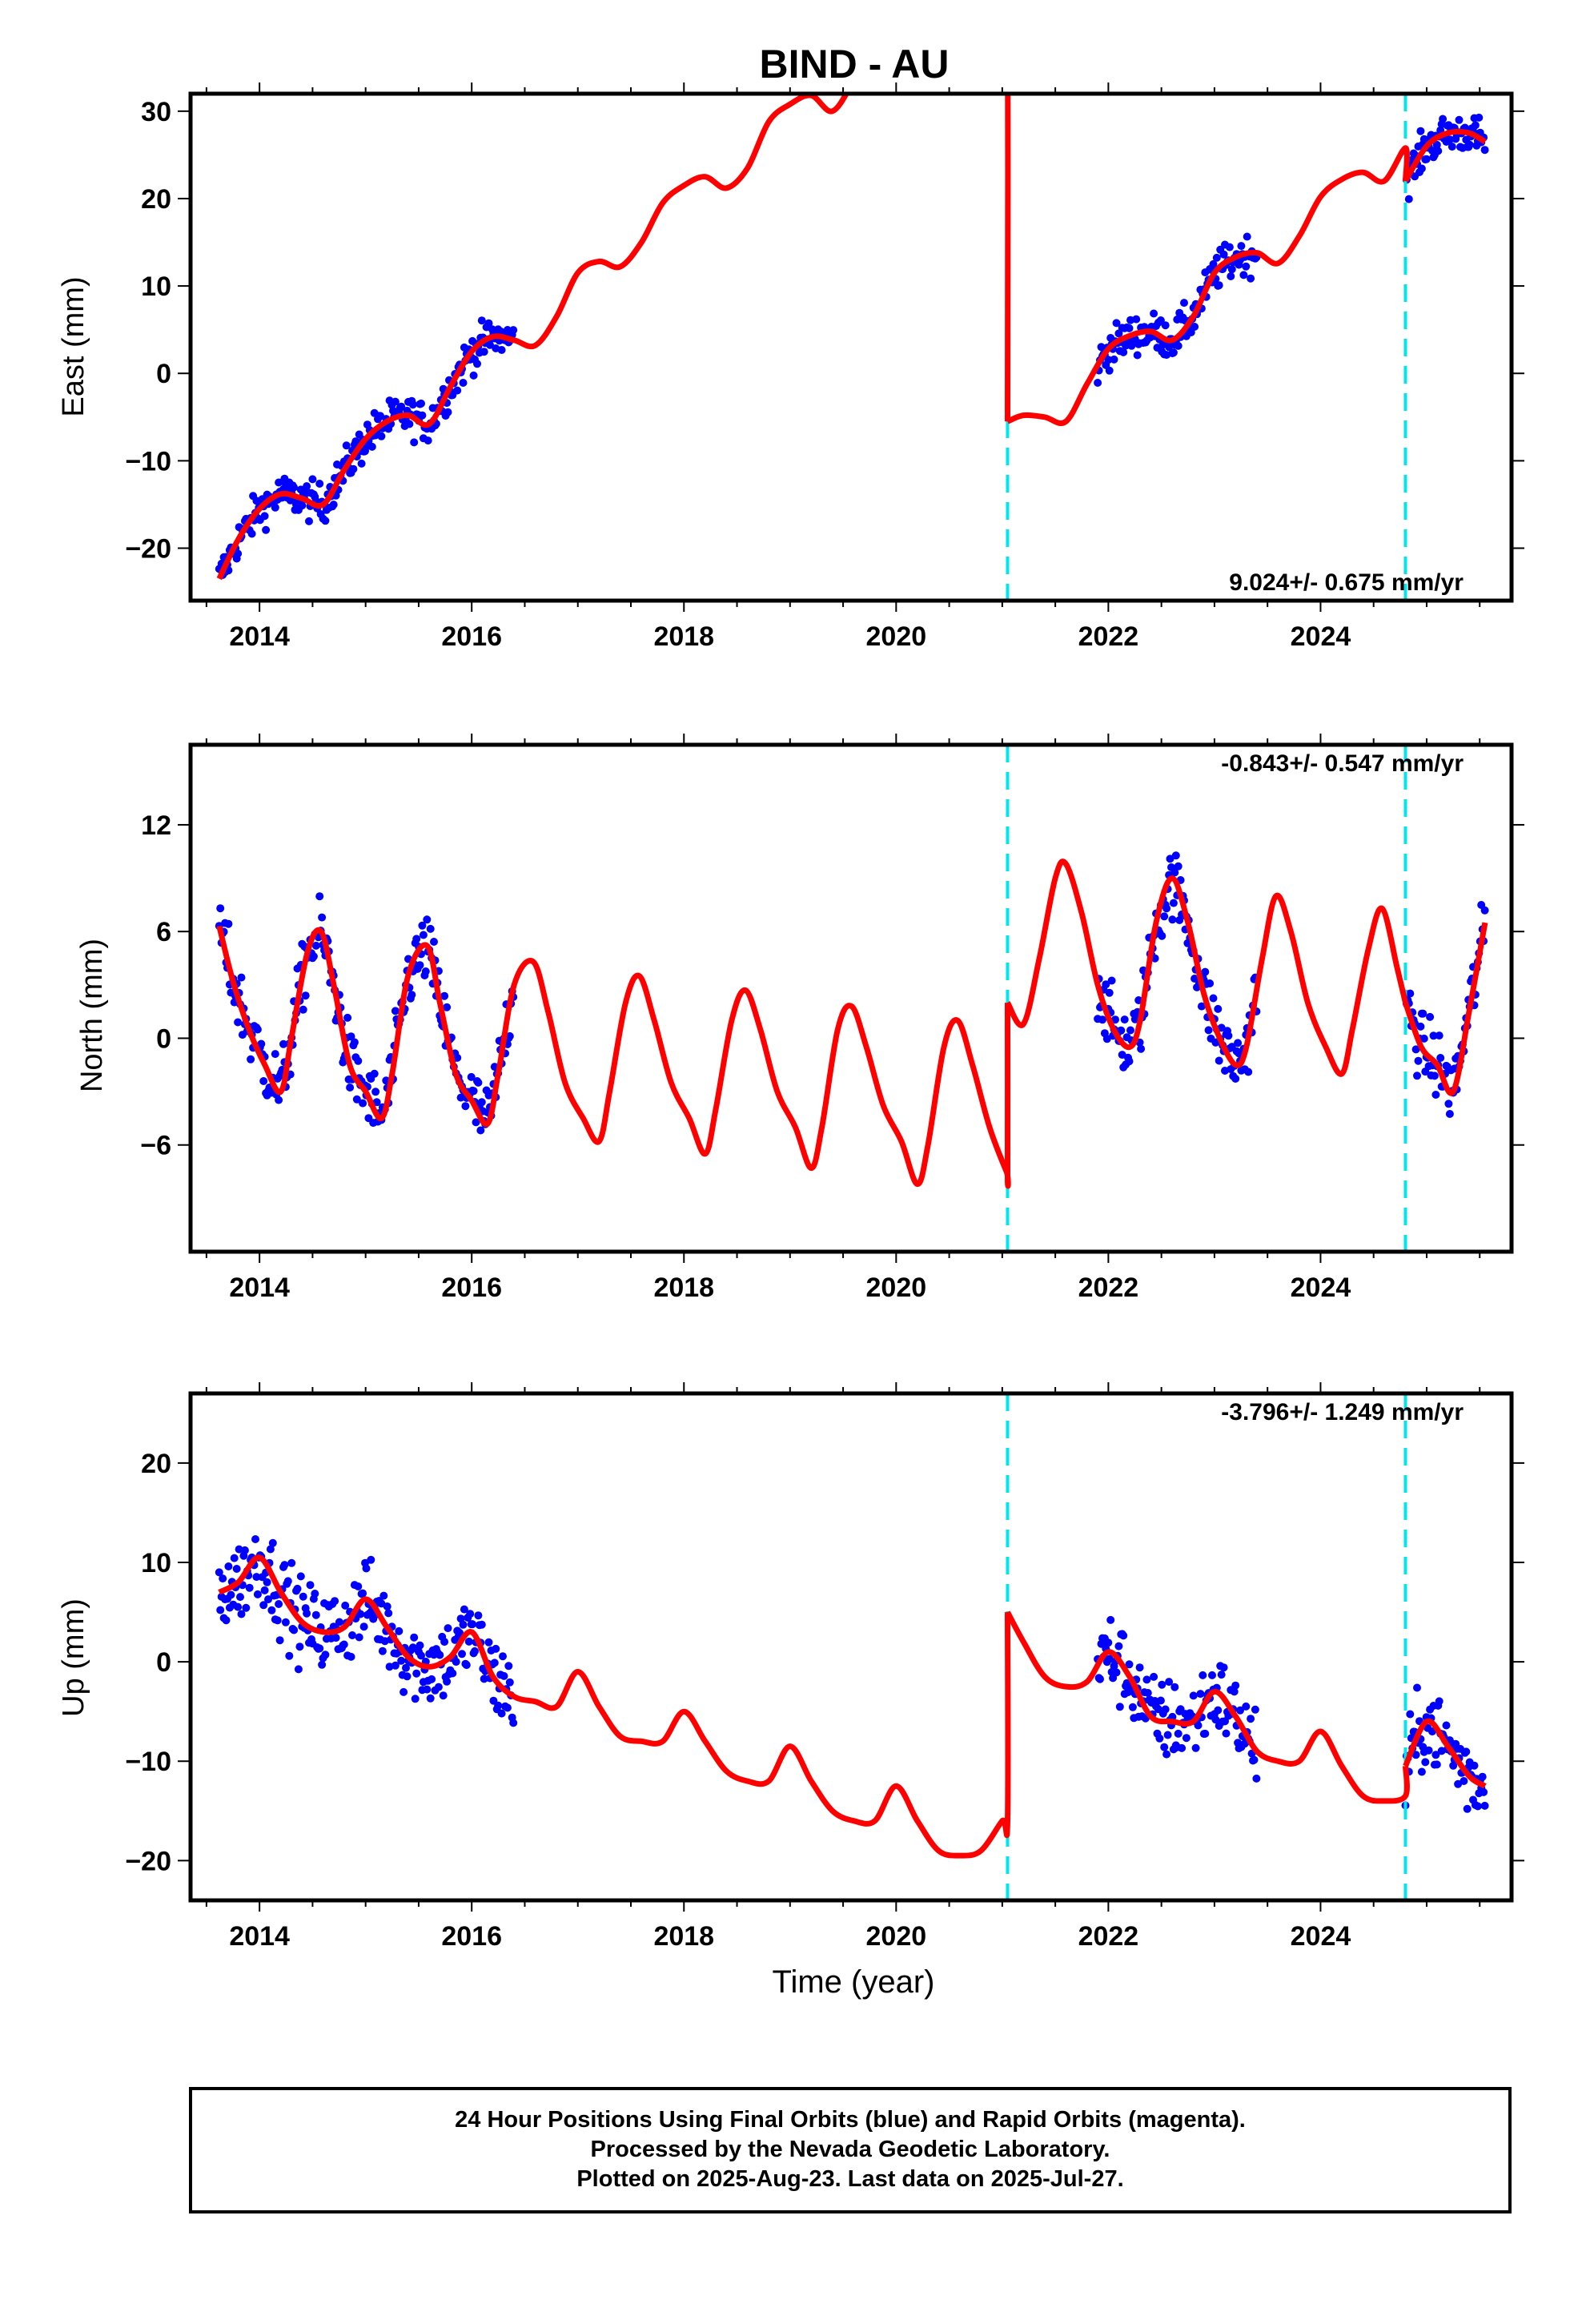 The width and height of the screenshot is (1582, 2324). I want to click on north-xtick-label: 2024, so click(1321, 1288).